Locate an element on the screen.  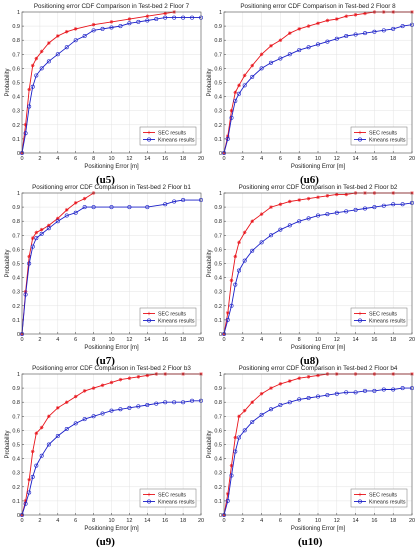
x-tick-label: 16 is located at coordinates (165, 159).